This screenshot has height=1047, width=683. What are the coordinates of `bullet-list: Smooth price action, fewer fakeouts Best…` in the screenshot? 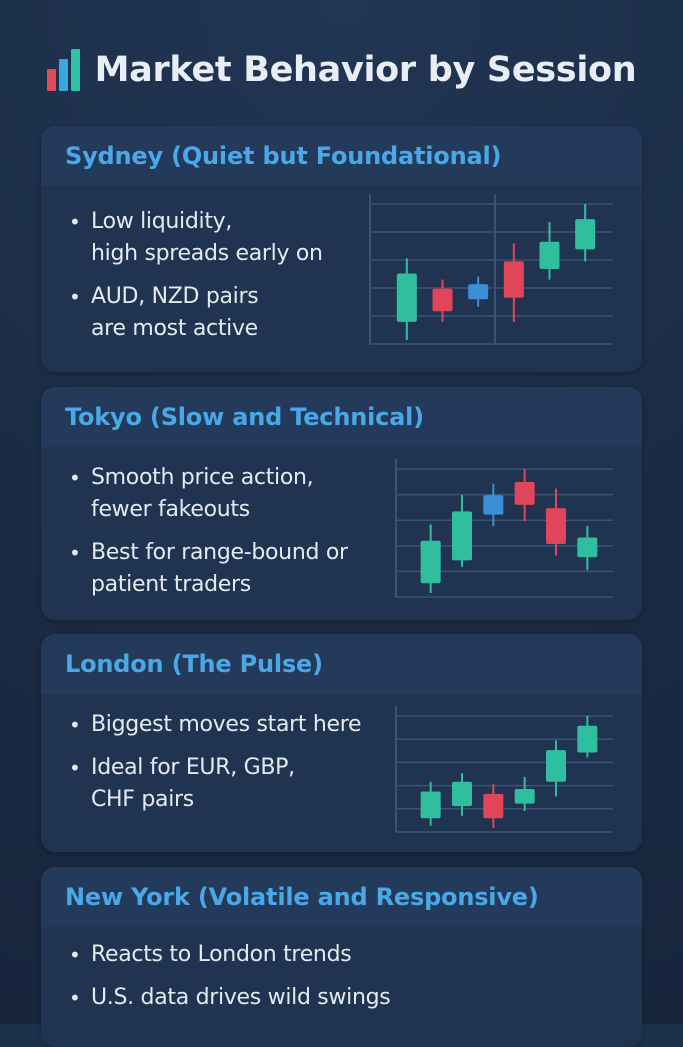 It's located at (225, 537).